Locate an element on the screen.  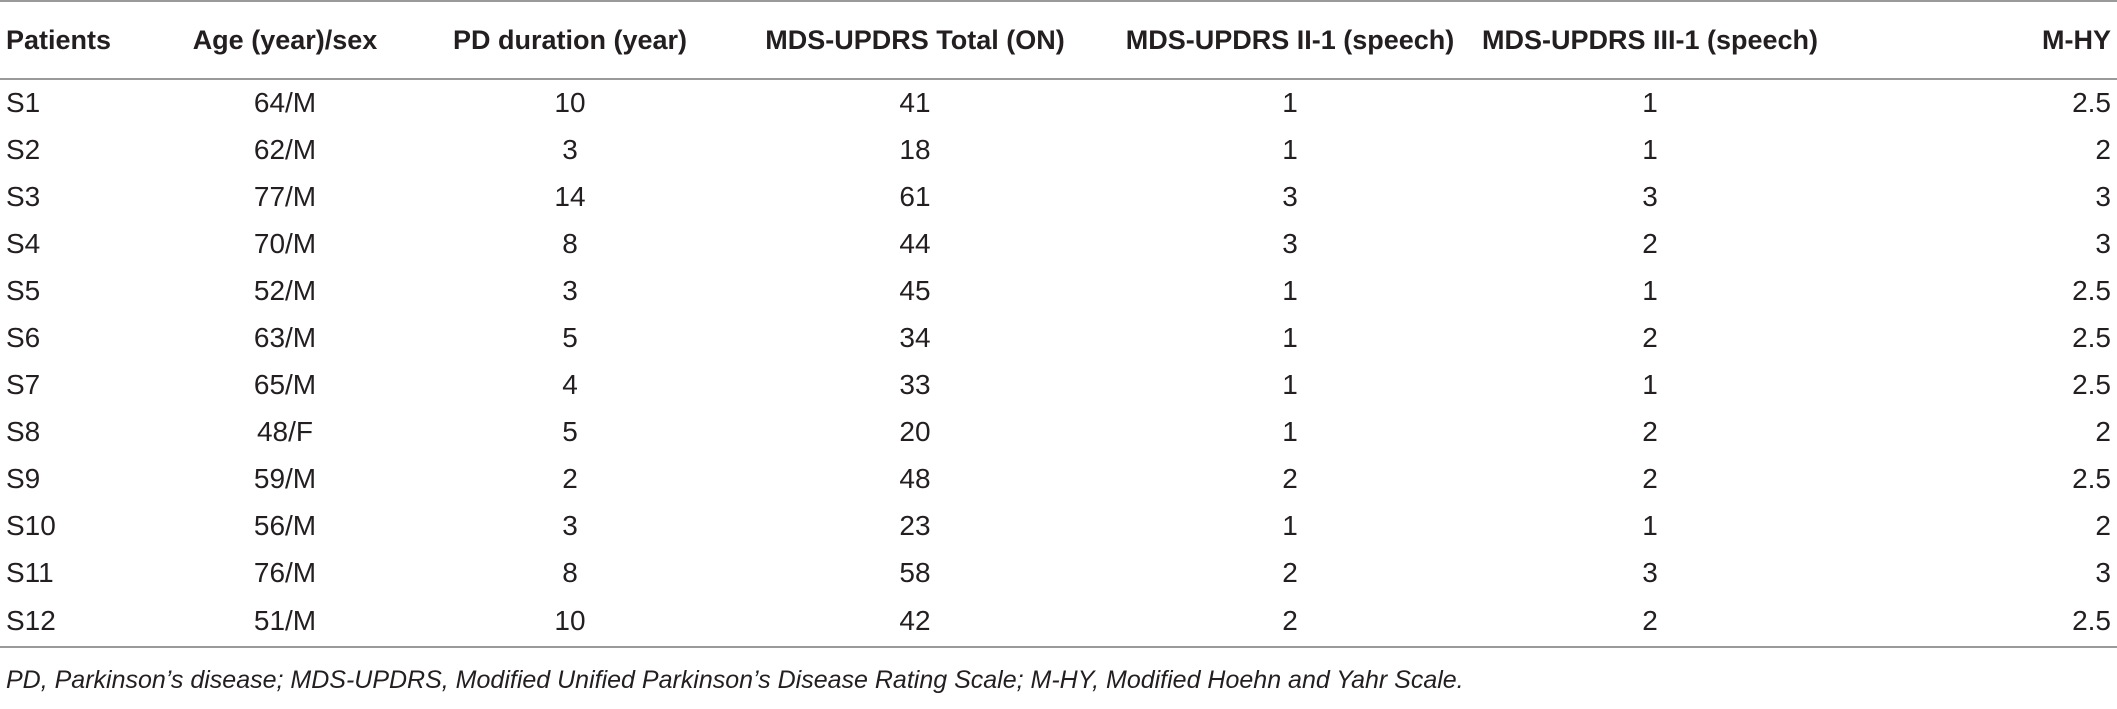
table-row: S4 70/M 8 44 3 2 3 is located at coordinates (1058, 243).